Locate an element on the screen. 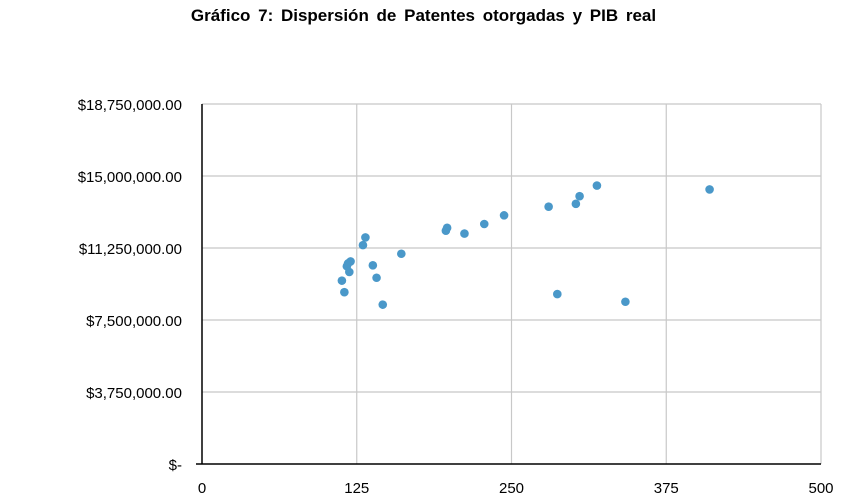 The width and height of the screenshot is (847, 497). y-tick-label: $3,750,000.00 is located at coordinates (134, 393).